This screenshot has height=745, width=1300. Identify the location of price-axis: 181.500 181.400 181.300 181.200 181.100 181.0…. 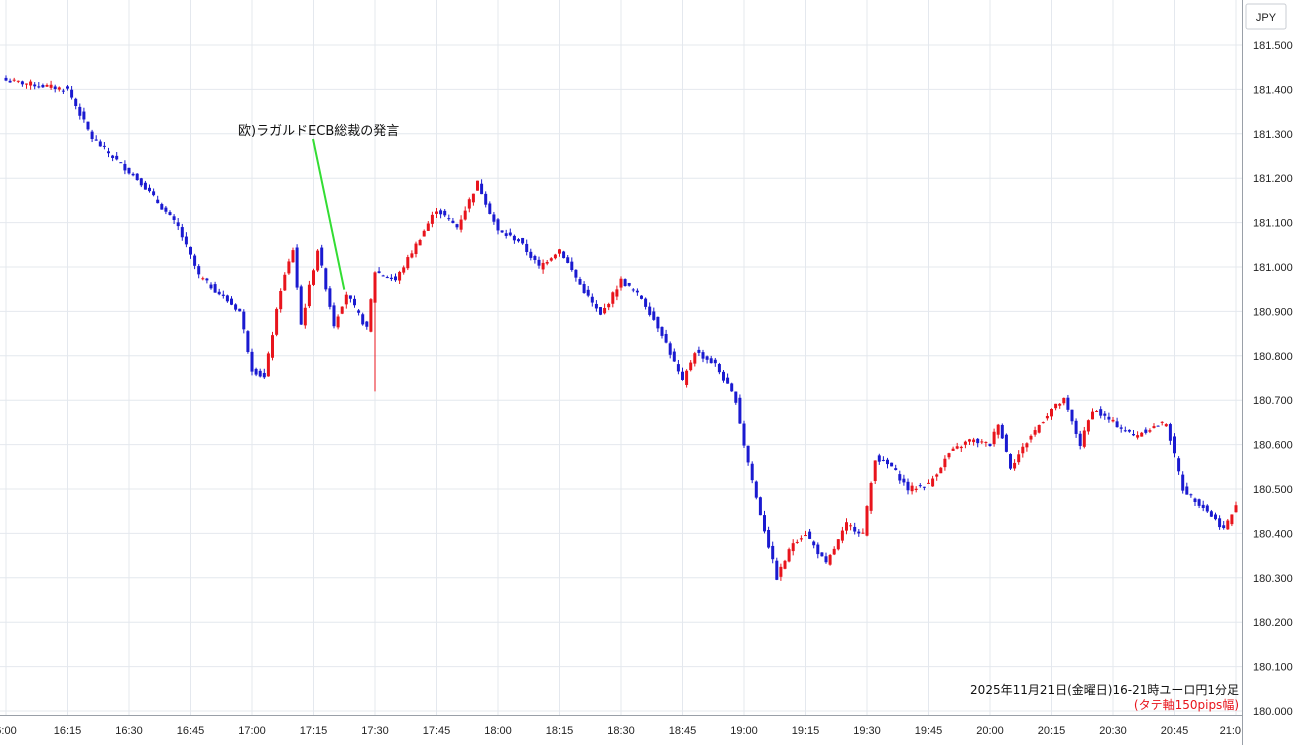
(1273, 379).